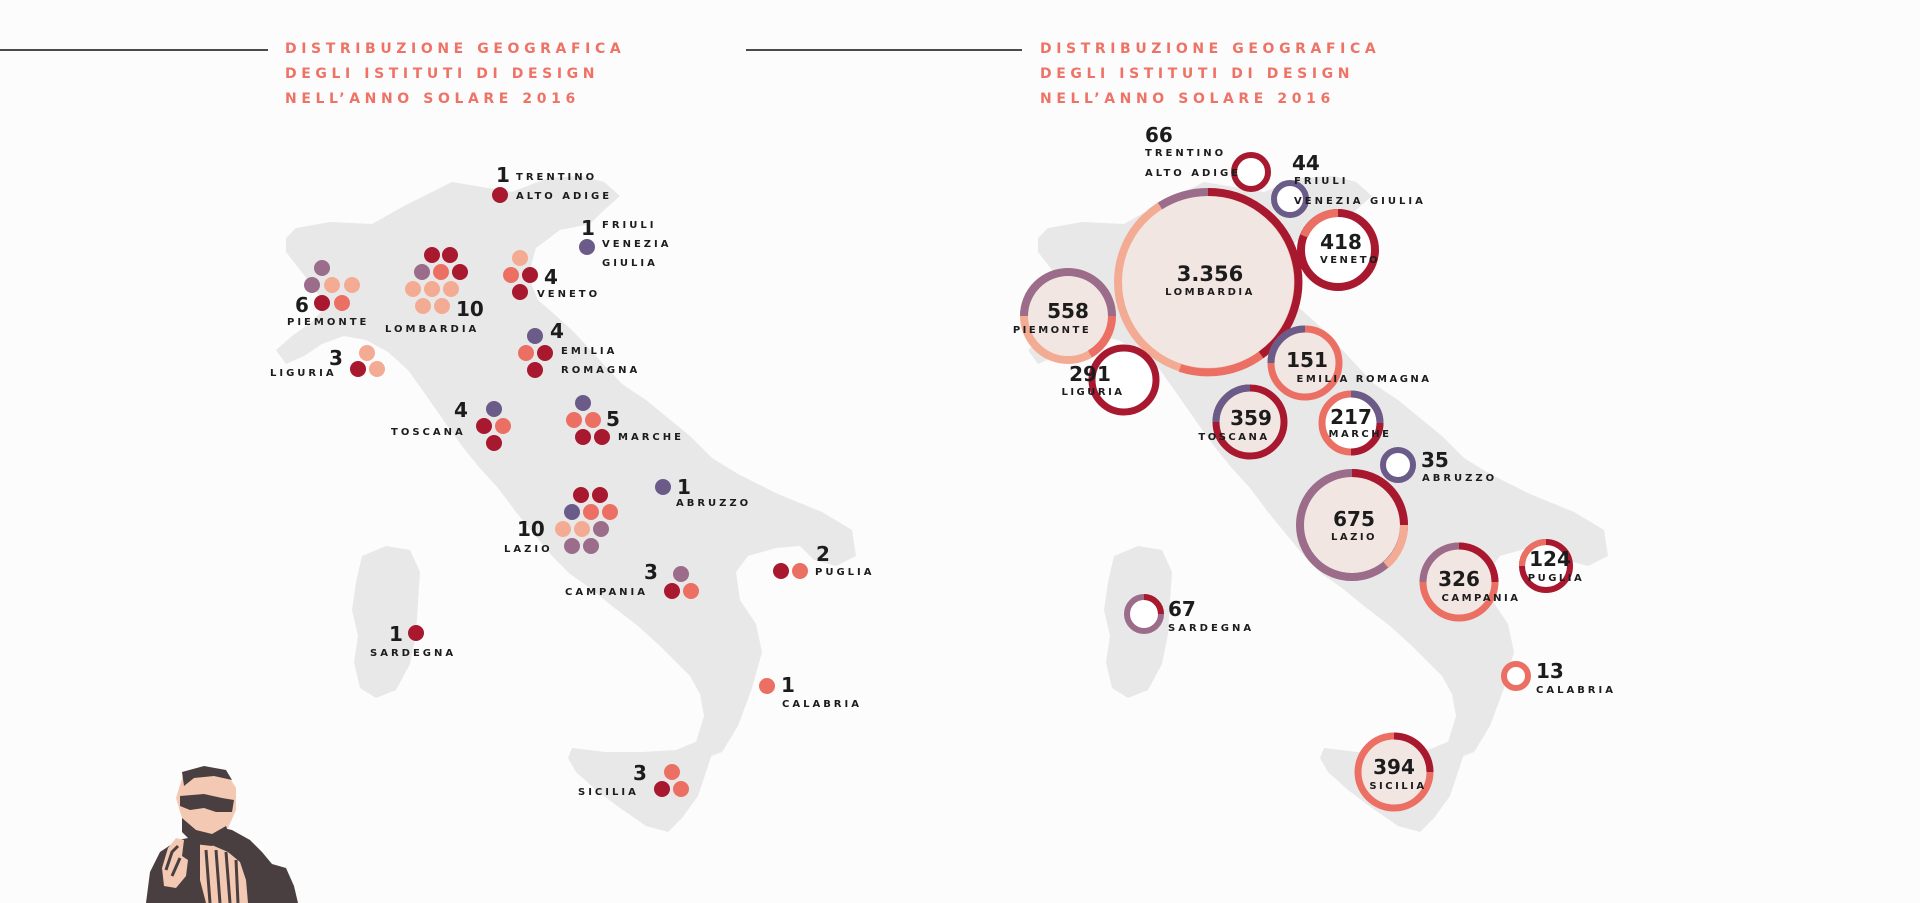 The height and width of the screenshot is (903, 1920). I want to click on bubble-sicilia, so click(1394, 772).